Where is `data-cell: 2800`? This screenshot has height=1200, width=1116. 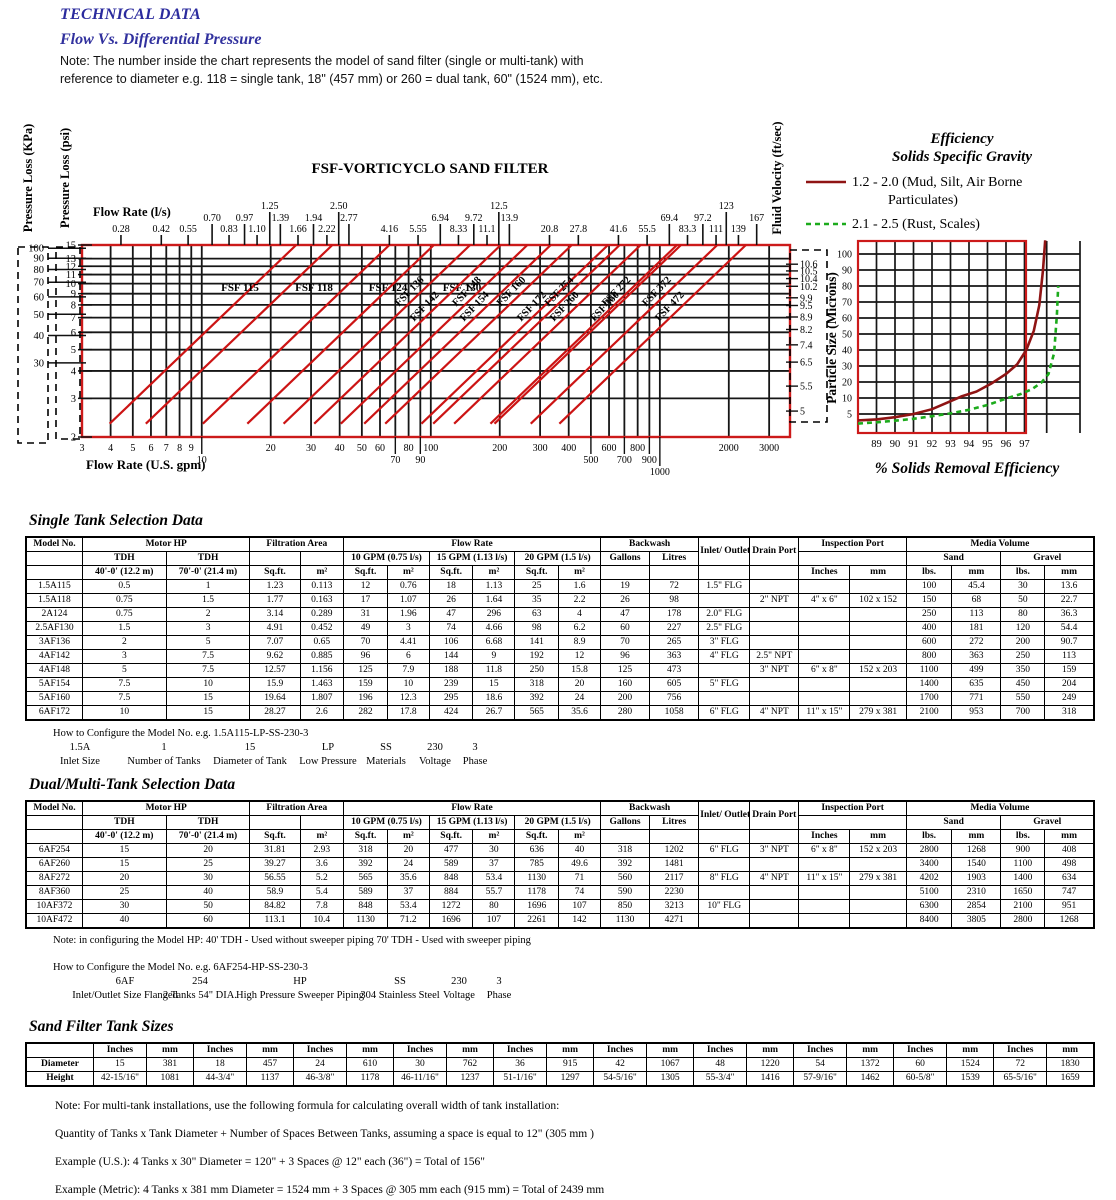 data-cell: 2800 is located at coordinates (929, 850).